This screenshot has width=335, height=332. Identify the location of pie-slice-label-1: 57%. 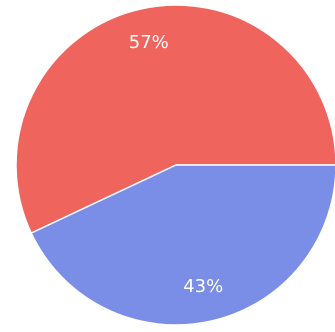
(149, 42).